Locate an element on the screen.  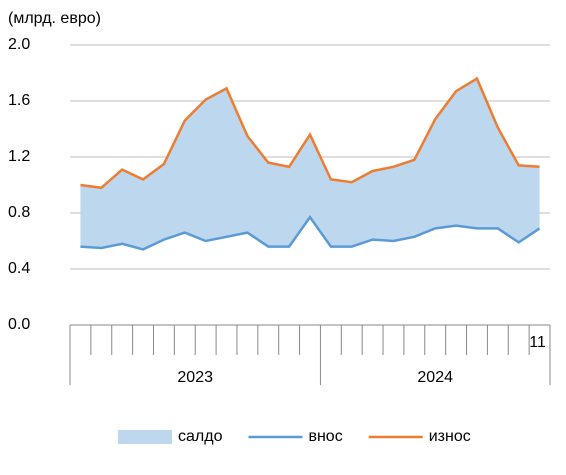
y-tick-label: 0.0 is located at coordinates (19, 324).